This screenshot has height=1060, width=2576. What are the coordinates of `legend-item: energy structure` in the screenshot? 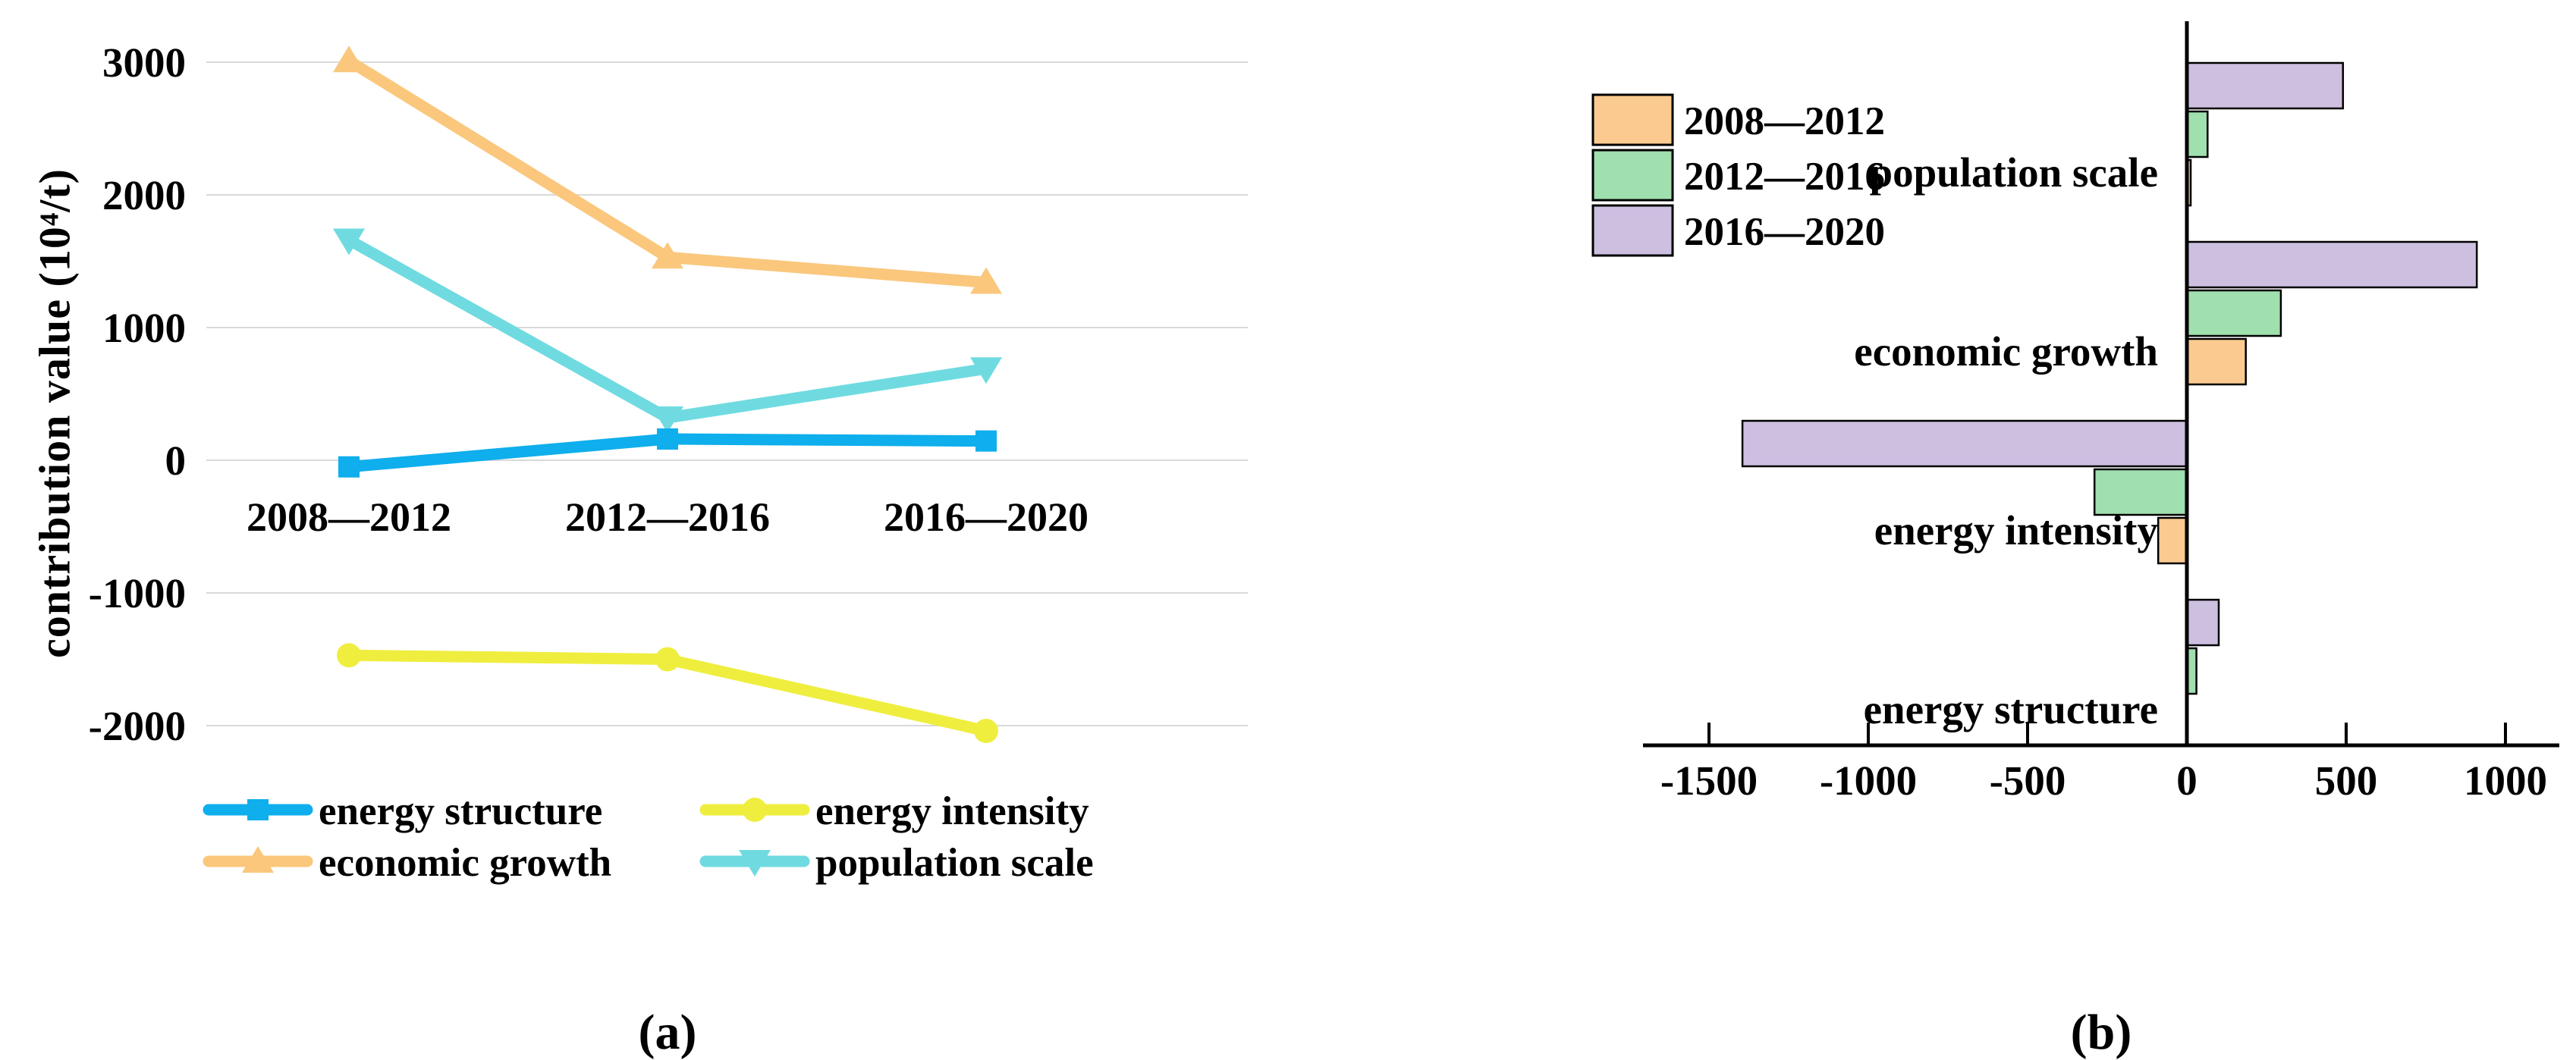 It's located at (402, 811).